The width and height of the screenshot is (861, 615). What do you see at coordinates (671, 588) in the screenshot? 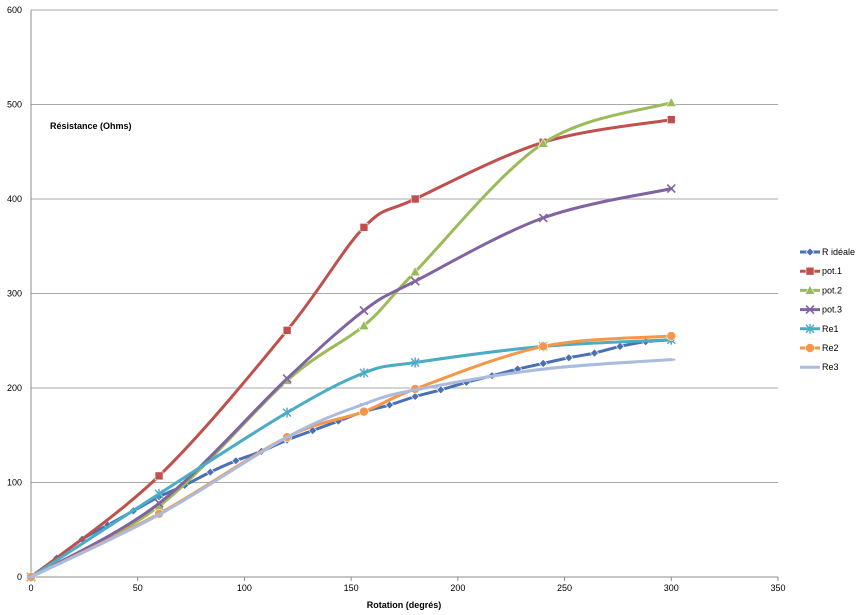
I see `x-tick-label: 300` at bounding box center [671, 588].